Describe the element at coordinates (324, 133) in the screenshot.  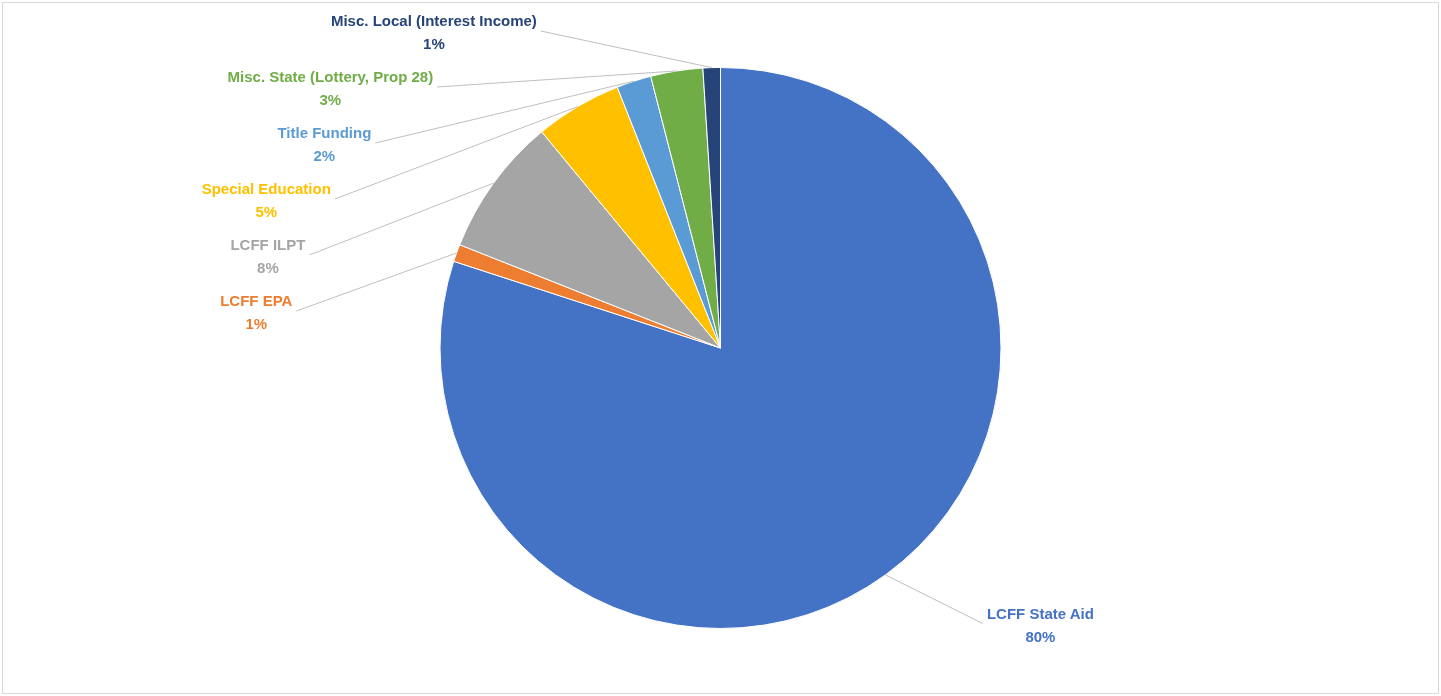
I see `slice-label: Title Funding` at that location.